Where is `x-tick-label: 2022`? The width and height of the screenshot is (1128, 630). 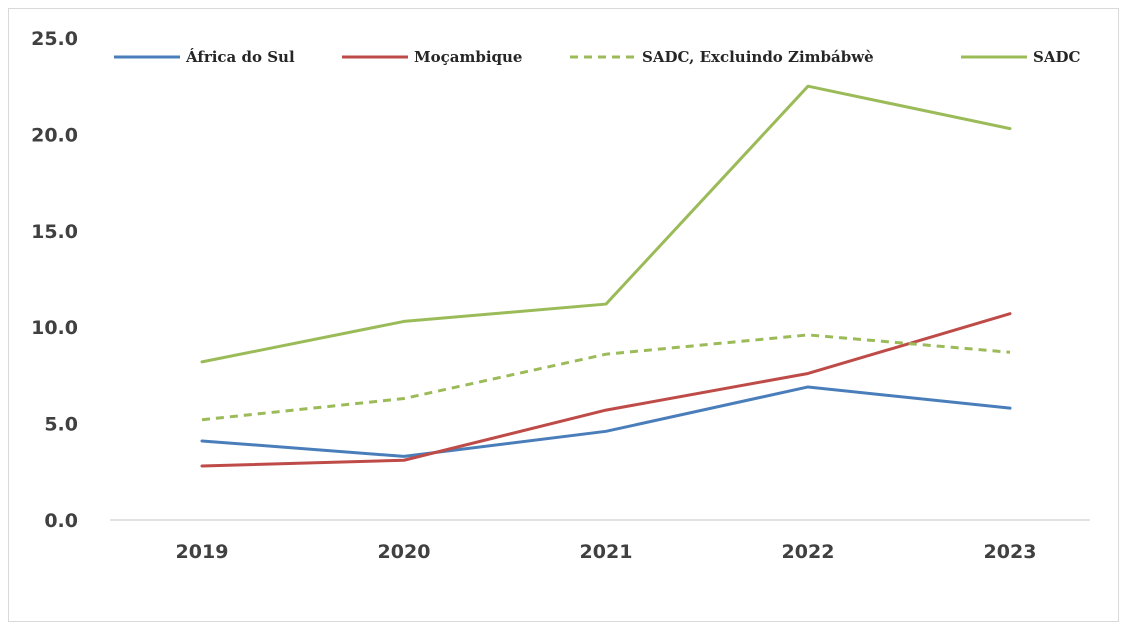 x-tick-label: 2022 is located at coordinates (808, 552).